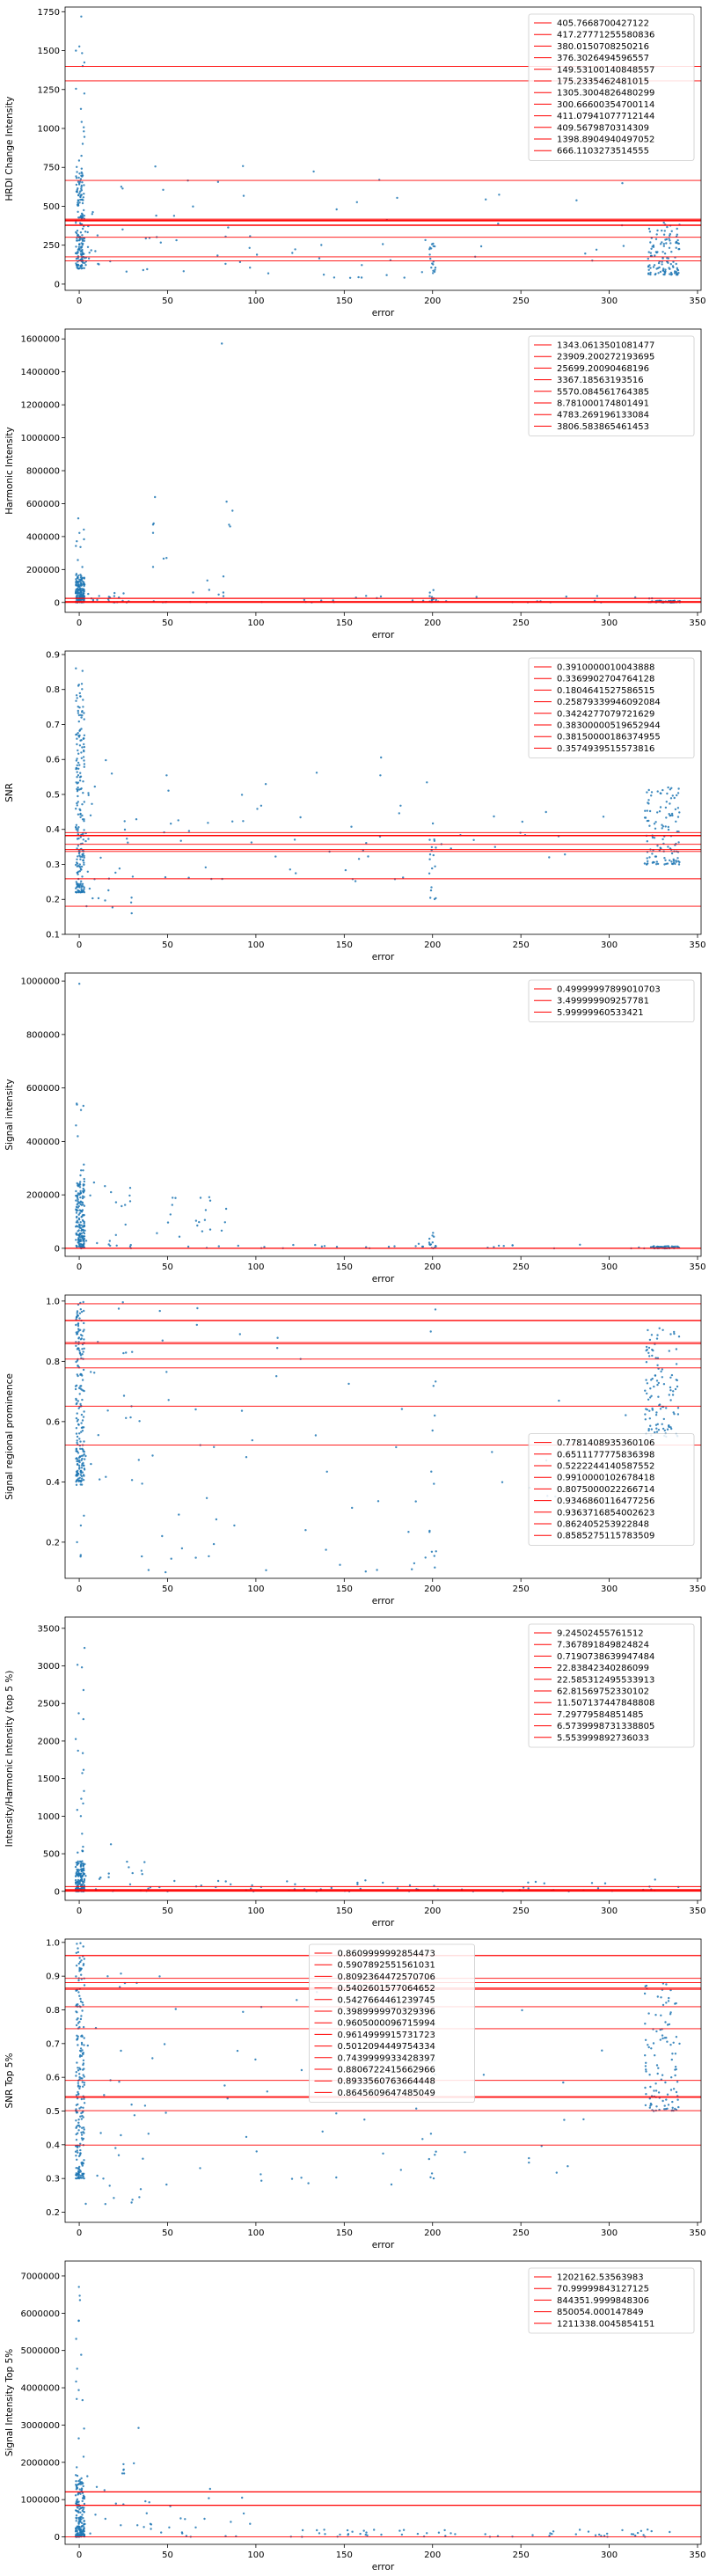  What do you see at coordinates (43, 570) in the screenshot?
I see `y-tick-label: 200000` at bounding box center [43, 570].